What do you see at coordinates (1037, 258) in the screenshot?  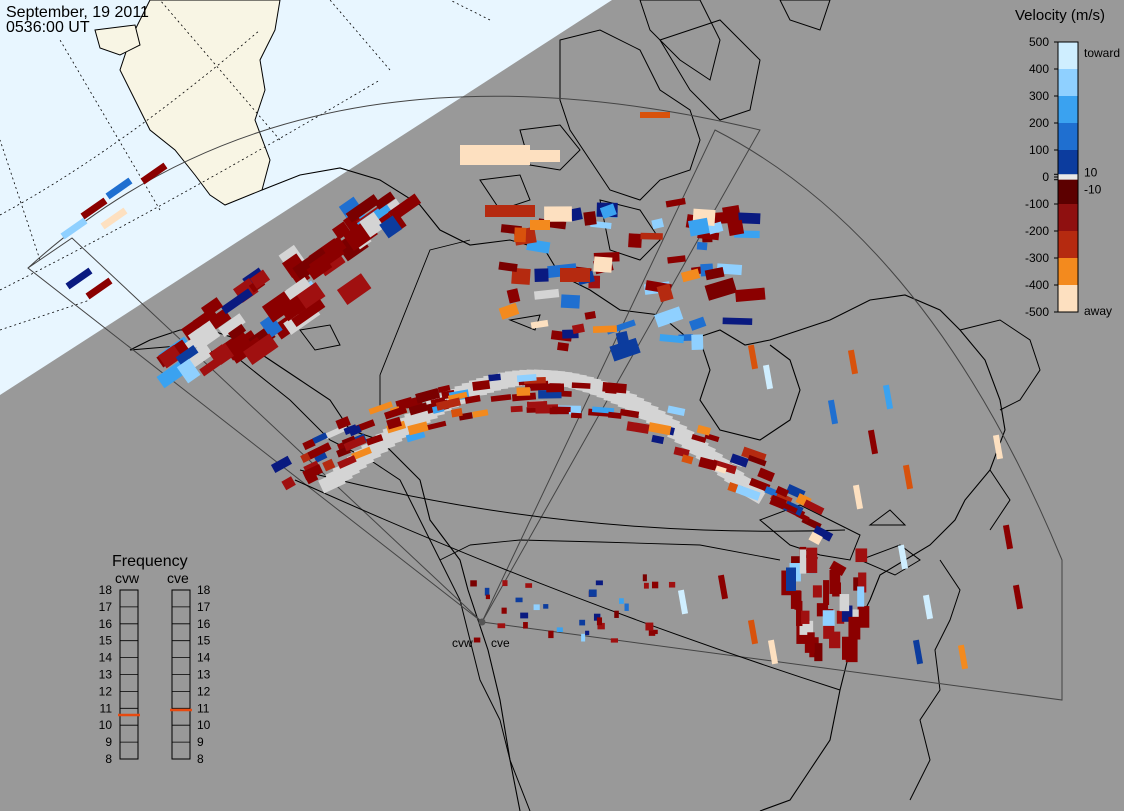 I see `colorbar-tick-label: -300` at bounding box center [1037, 258].